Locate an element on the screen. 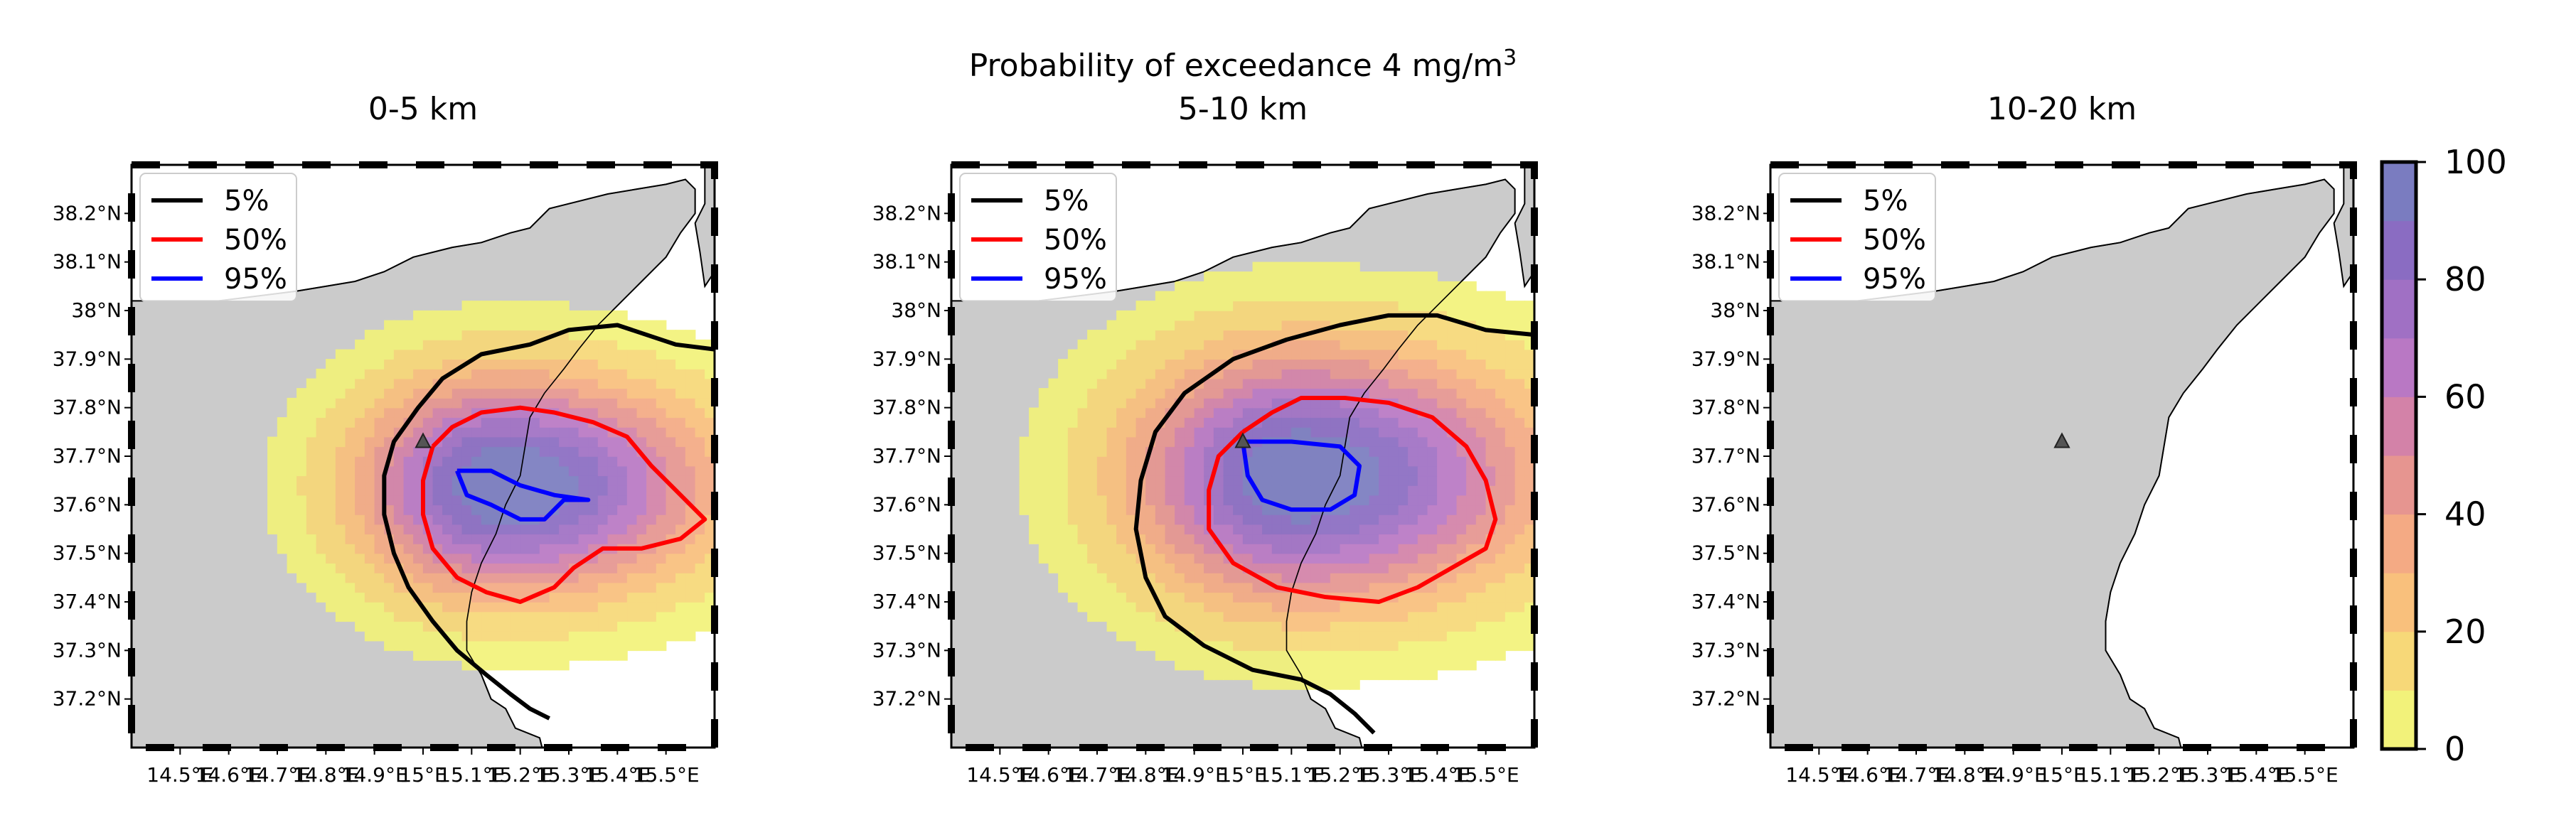 This screenshot has height=825, width=2576. ytick-label: 37.2°N is located at coordinates (906, 699).